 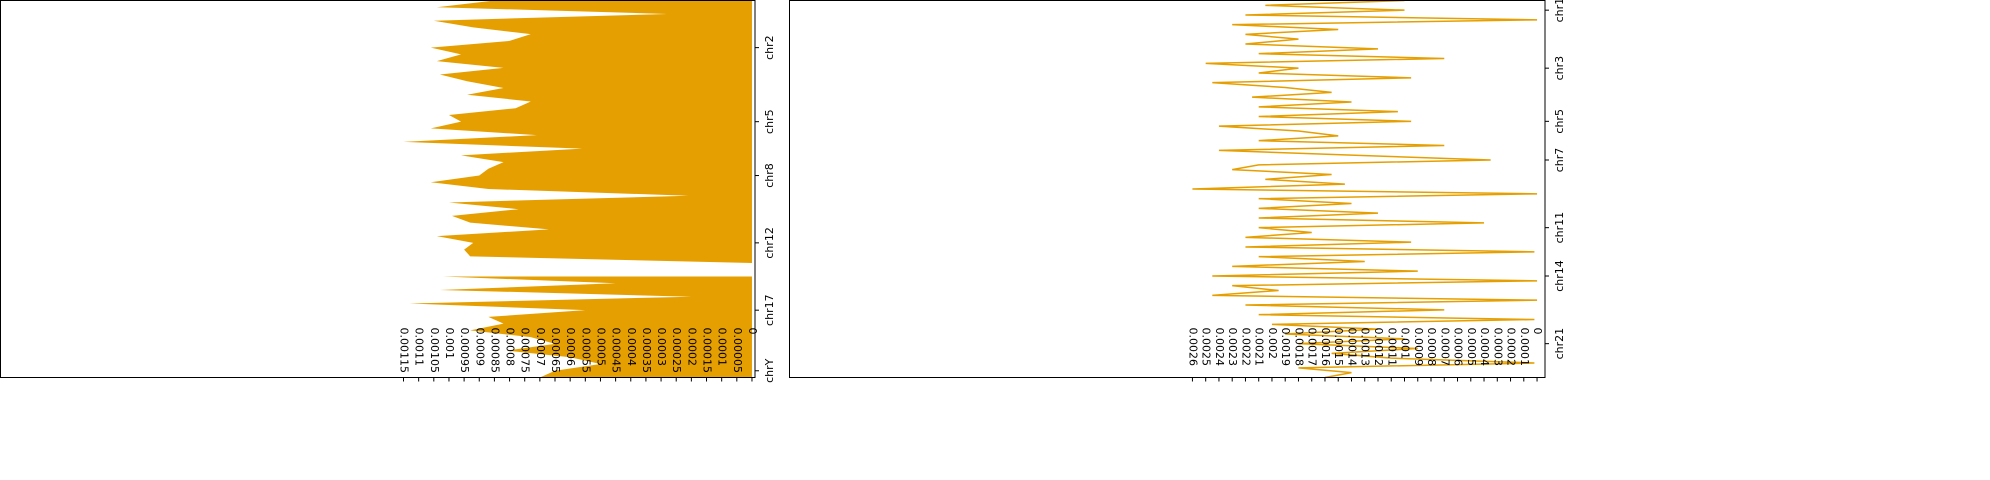 I want to click on y-tick-label: chr7, so click(x=1559, y=160).